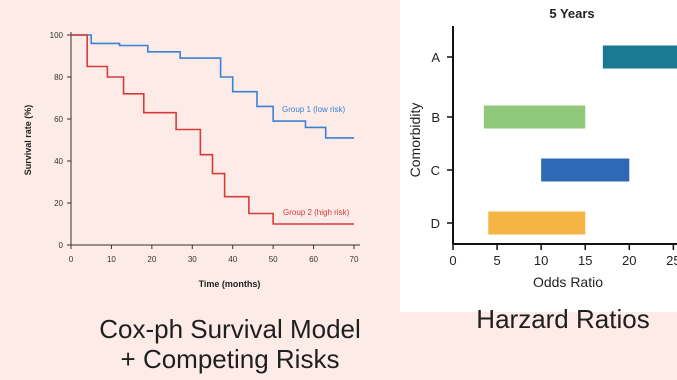  Describe the element at coordinates (58, 77) in the screenshot. I see `survival-y-tick-label: 80` at that location.